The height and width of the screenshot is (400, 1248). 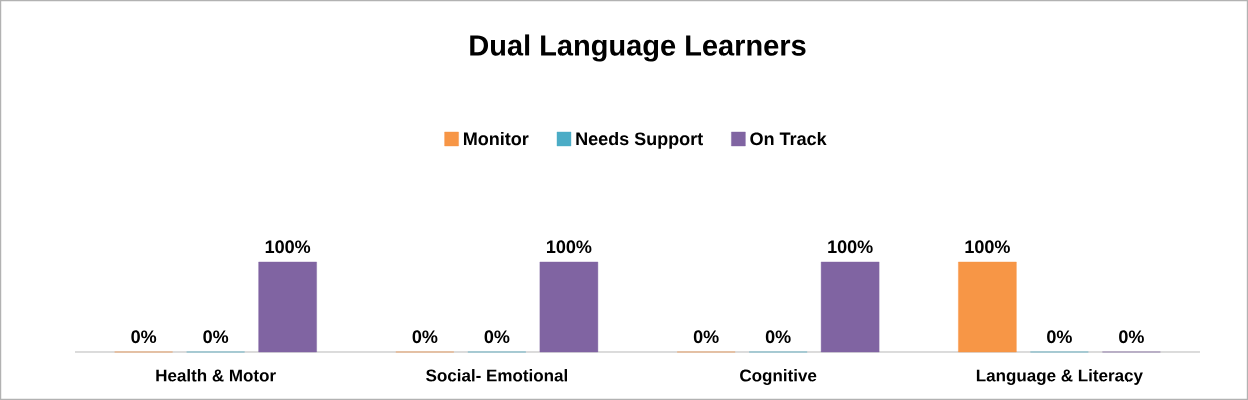 I want to click on legend-label: Monitor, so click(x=496, y=138).